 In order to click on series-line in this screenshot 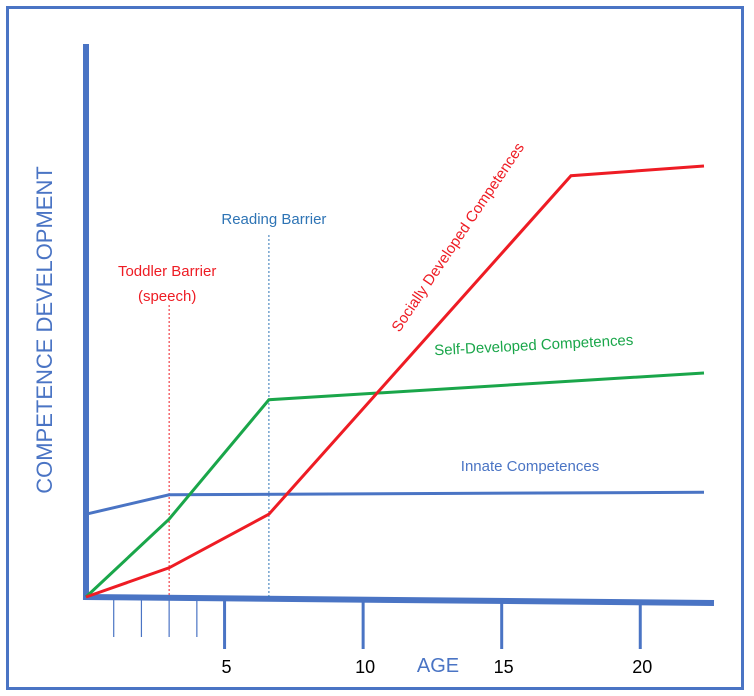, I will do `click(395, 503)`.